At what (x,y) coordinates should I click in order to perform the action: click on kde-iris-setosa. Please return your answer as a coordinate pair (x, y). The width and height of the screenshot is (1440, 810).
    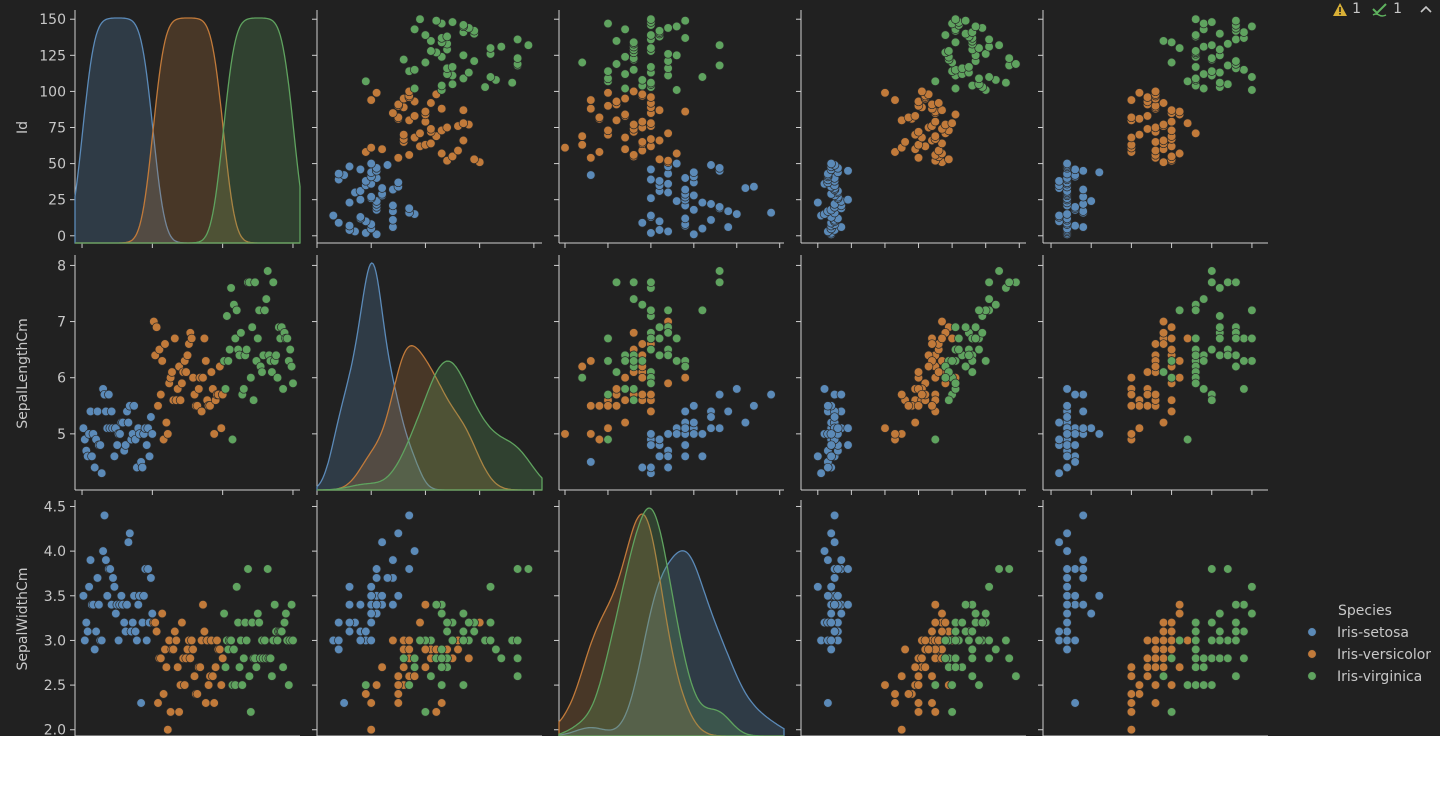
    Looking at the image, I should click on (671, 643).